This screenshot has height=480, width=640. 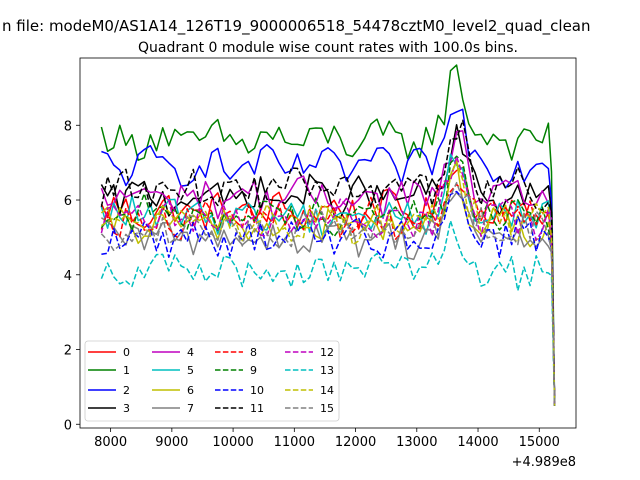 I want to click on legend-label-11: 11, so click(x=257, y=408).